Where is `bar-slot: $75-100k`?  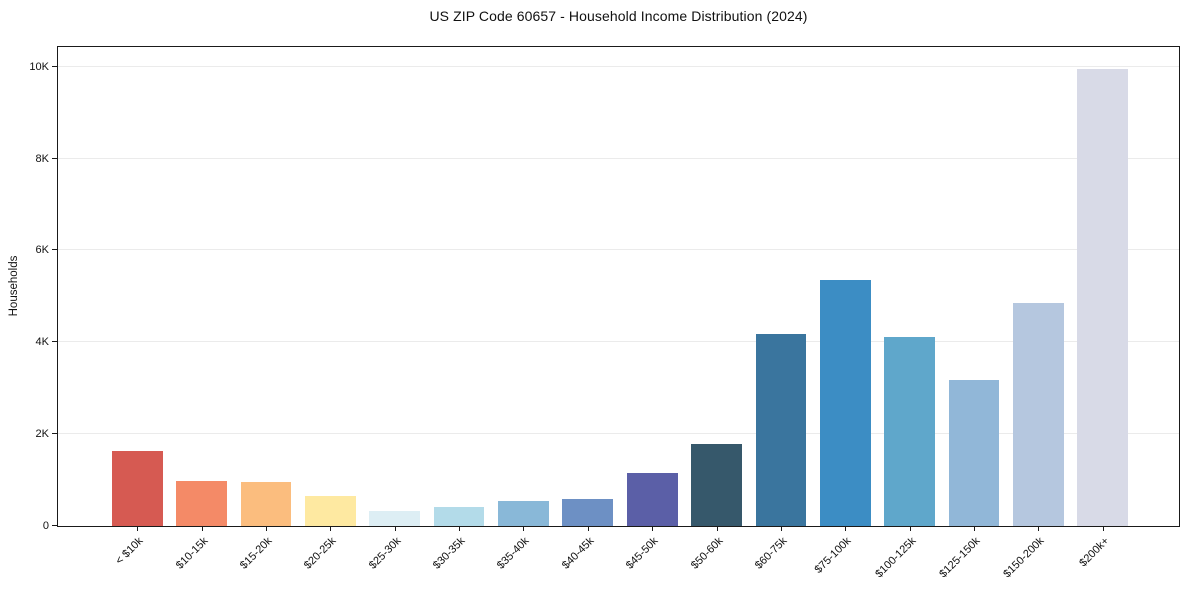 bar-slot: $75-100k is located at coordinates (845, 311).